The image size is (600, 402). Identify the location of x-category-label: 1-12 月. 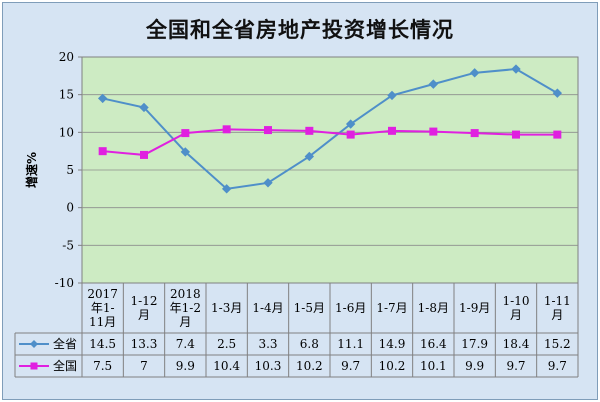
(144, 308).